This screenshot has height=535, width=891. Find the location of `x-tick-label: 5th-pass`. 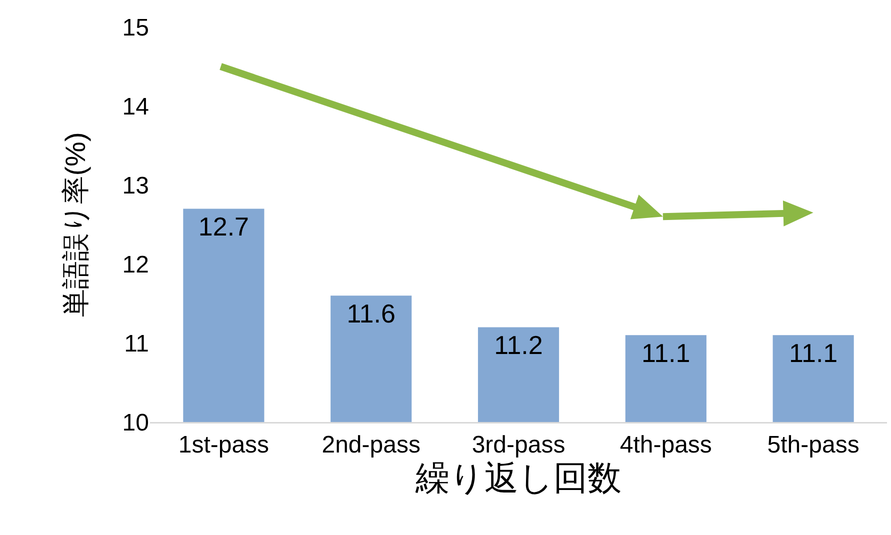

x-tick-label: 5th-pass is located at coordinates (813, 444).